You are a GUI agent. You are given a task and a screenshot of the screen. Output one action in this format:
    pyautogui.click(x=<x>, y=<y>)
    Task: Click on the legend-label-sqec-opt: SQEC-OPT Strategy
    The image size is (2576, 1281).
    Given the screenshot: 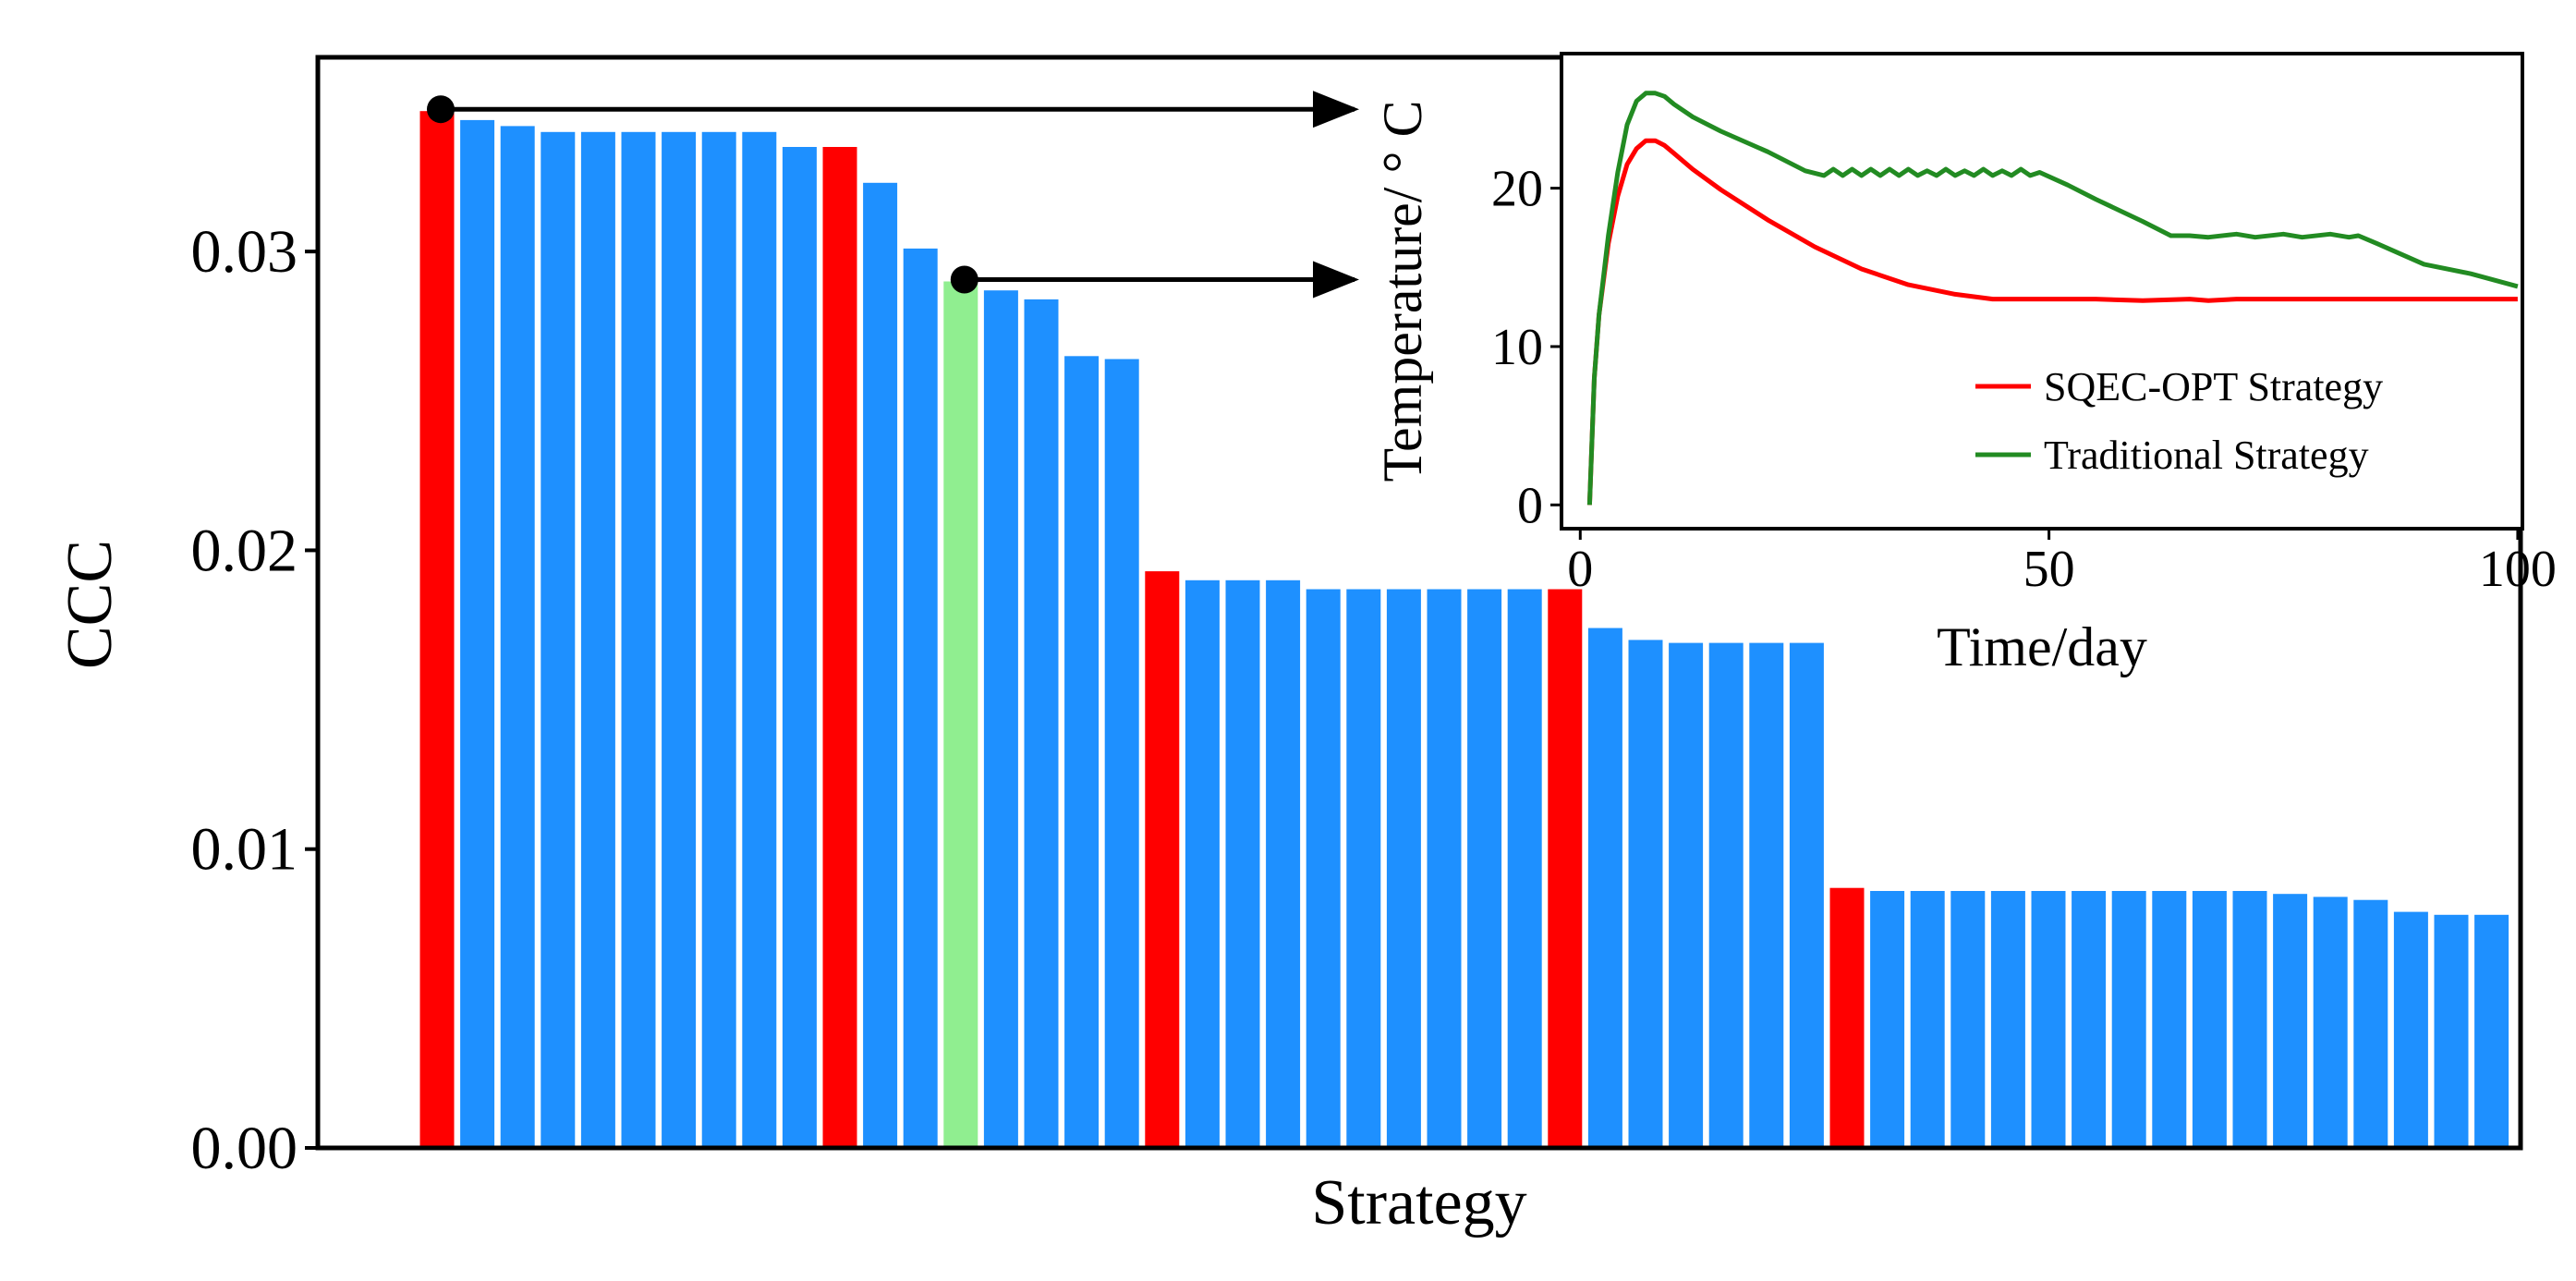 What is the action you would take?
    pyautogui.click(x=2213, y=386)
    